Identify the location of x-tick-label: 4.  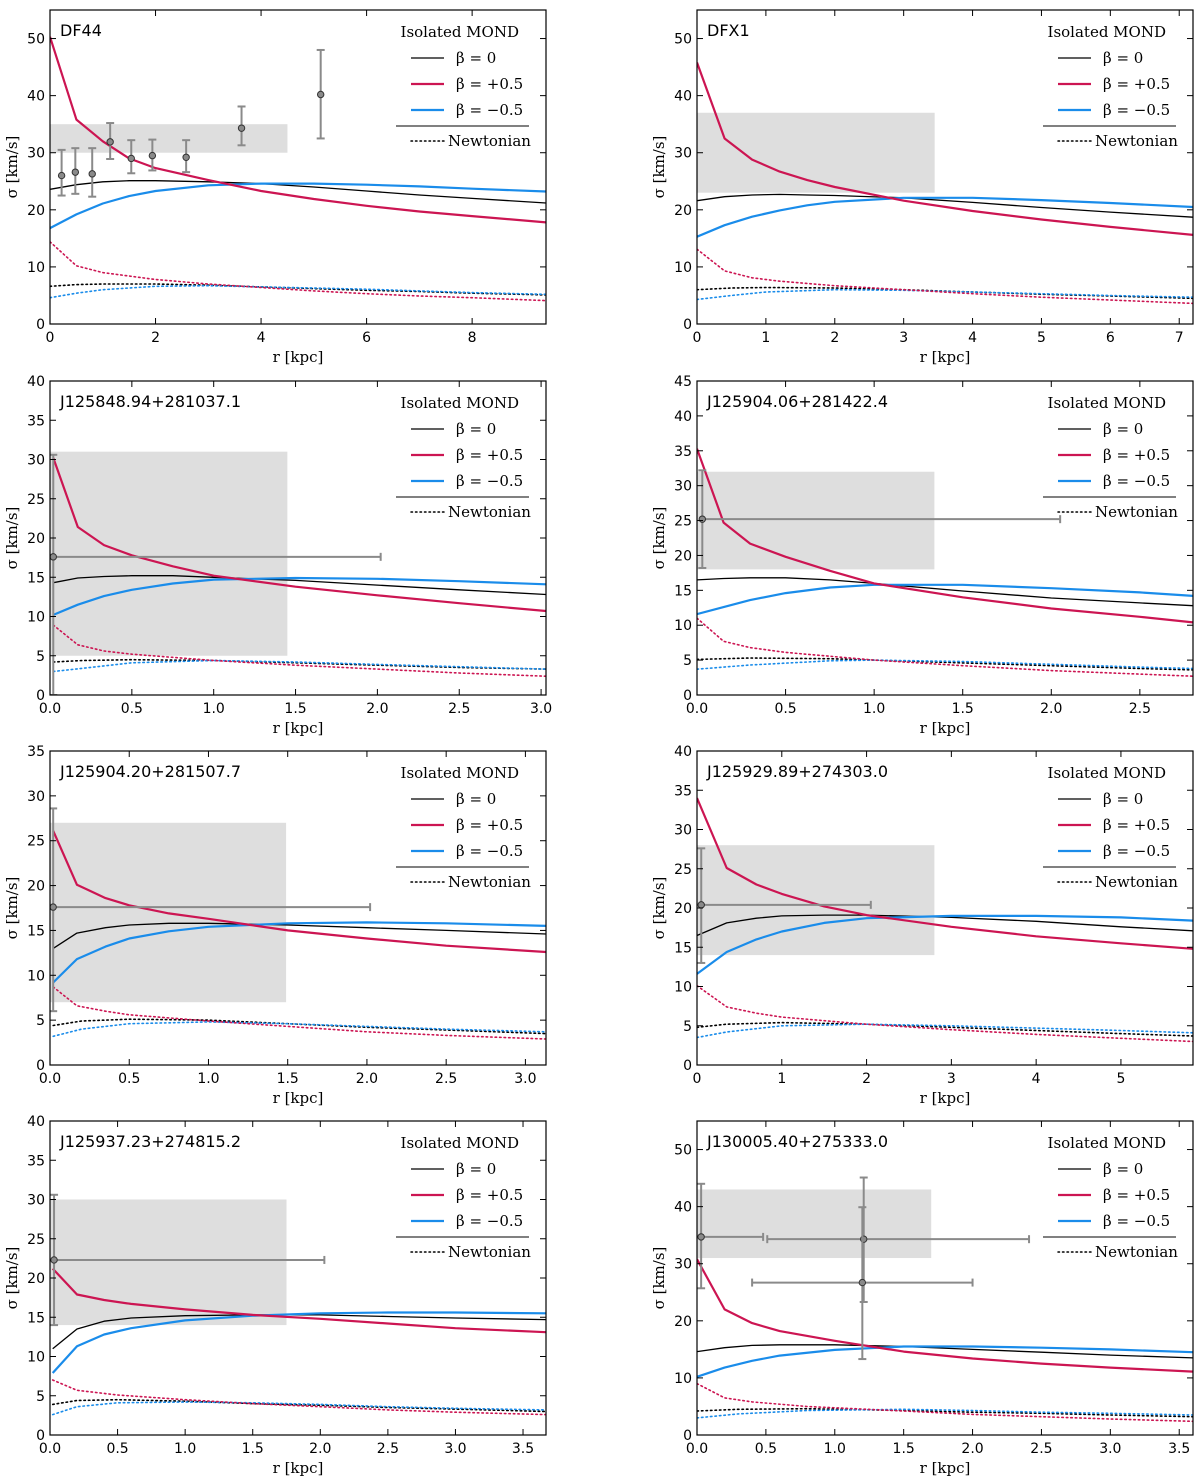
(261, 338).